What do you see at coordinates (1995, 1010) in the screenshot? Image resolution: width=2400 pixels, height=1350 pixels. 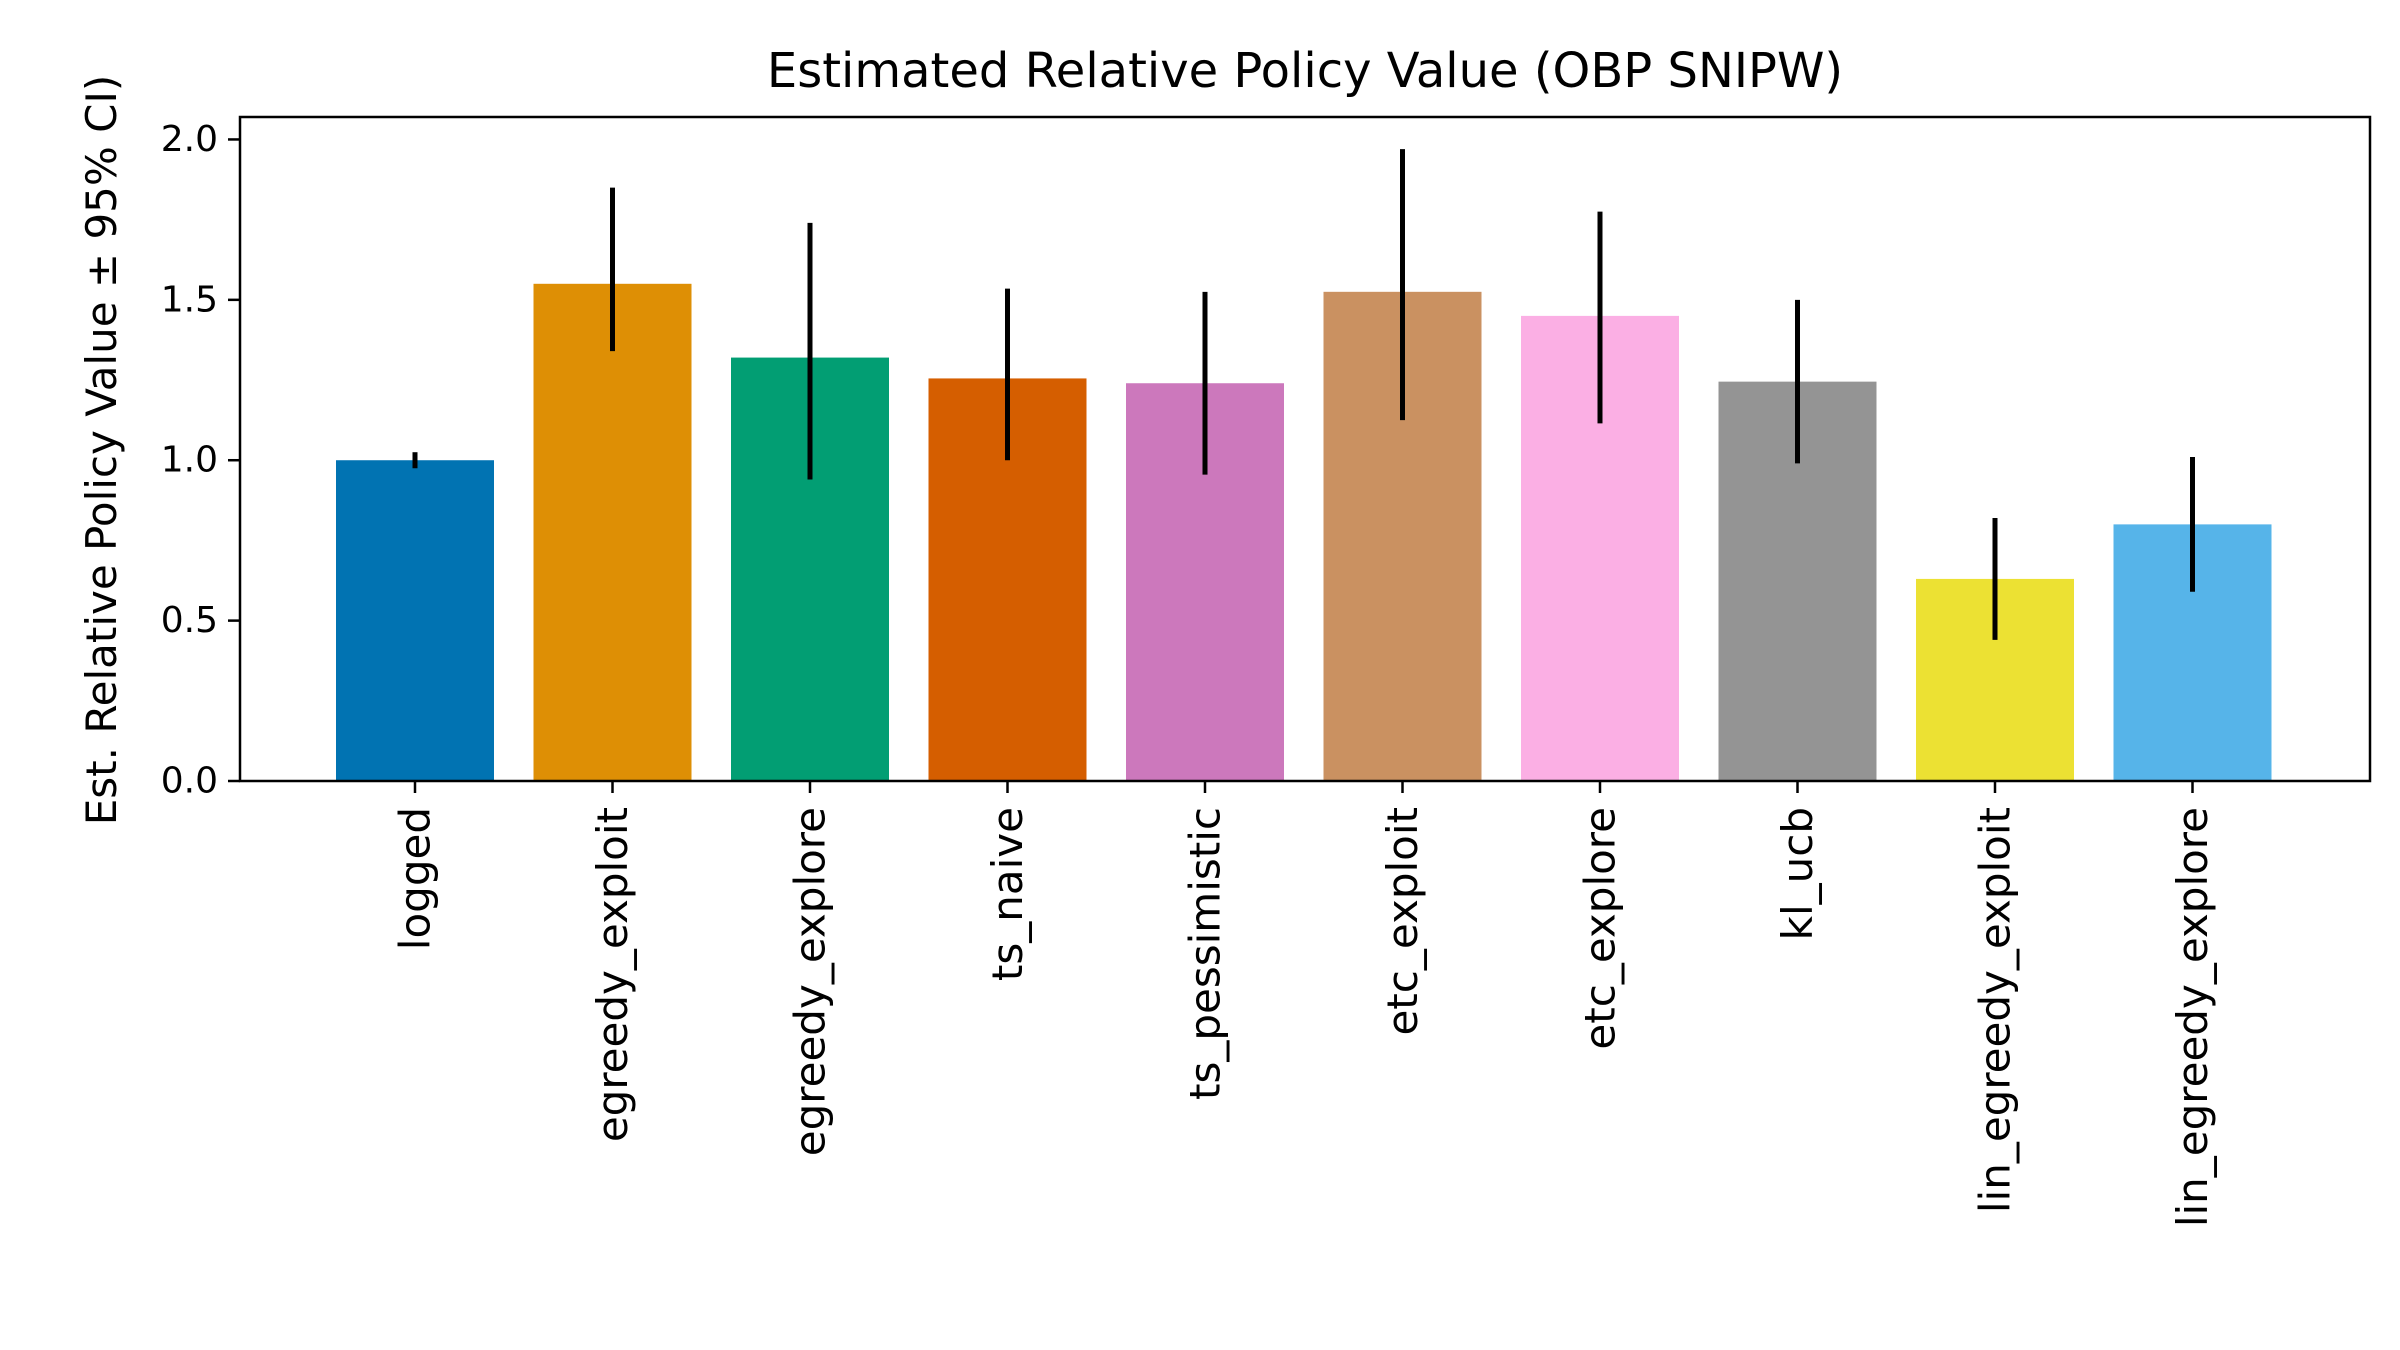 I see `x-tick-label: lin_egreedy_exploit` at bounding box center [1995, 1010].